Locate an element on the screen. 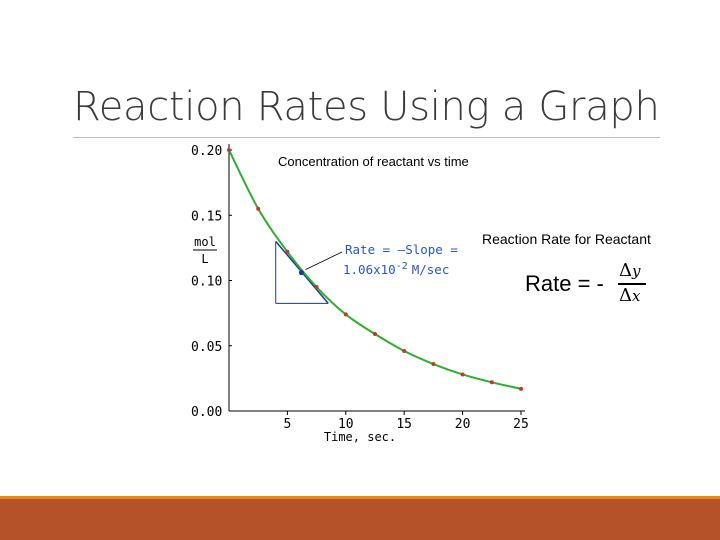 The height and width of the screenshot is (540, 720). y-tick-label: 0.00 is located at coordinates (206, 412).